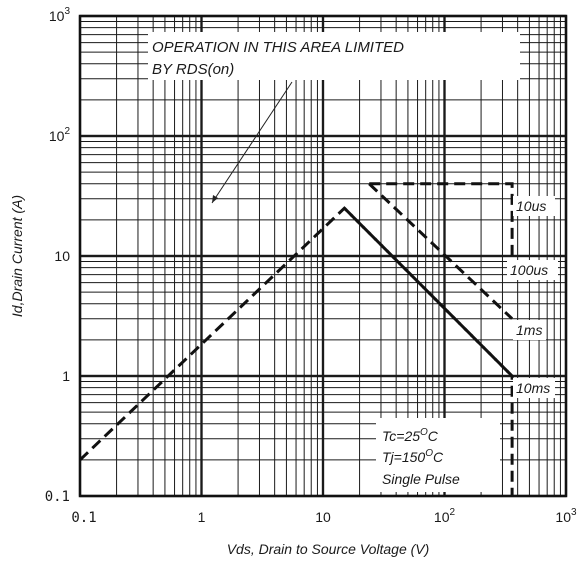  What do you see at coordinates (429, 453) in the screenshot?
I see `condition-tj-unit: O` at bounding box center [429, 453].